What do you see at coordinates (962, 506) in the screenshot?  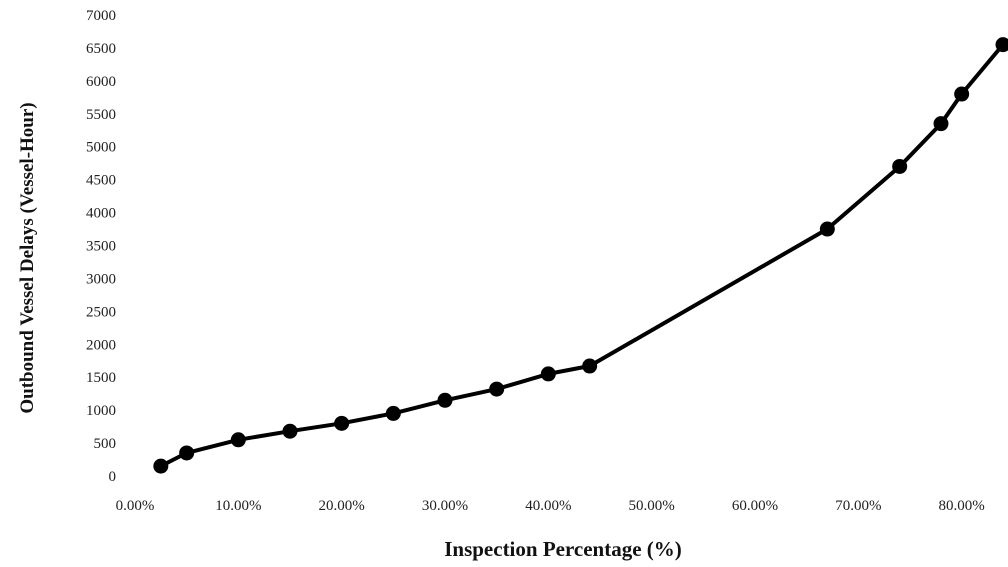 I see `x-tick-label: 80.00%` at bounding box center [962, 506].